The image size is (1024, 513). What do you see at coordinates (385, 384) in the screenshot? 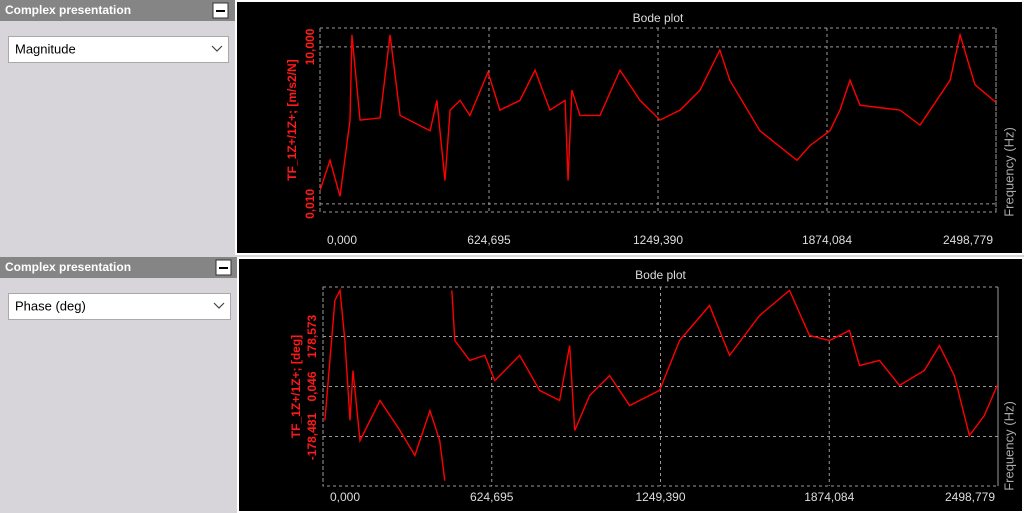
I see `data-line` at bounding box center [385, 384].